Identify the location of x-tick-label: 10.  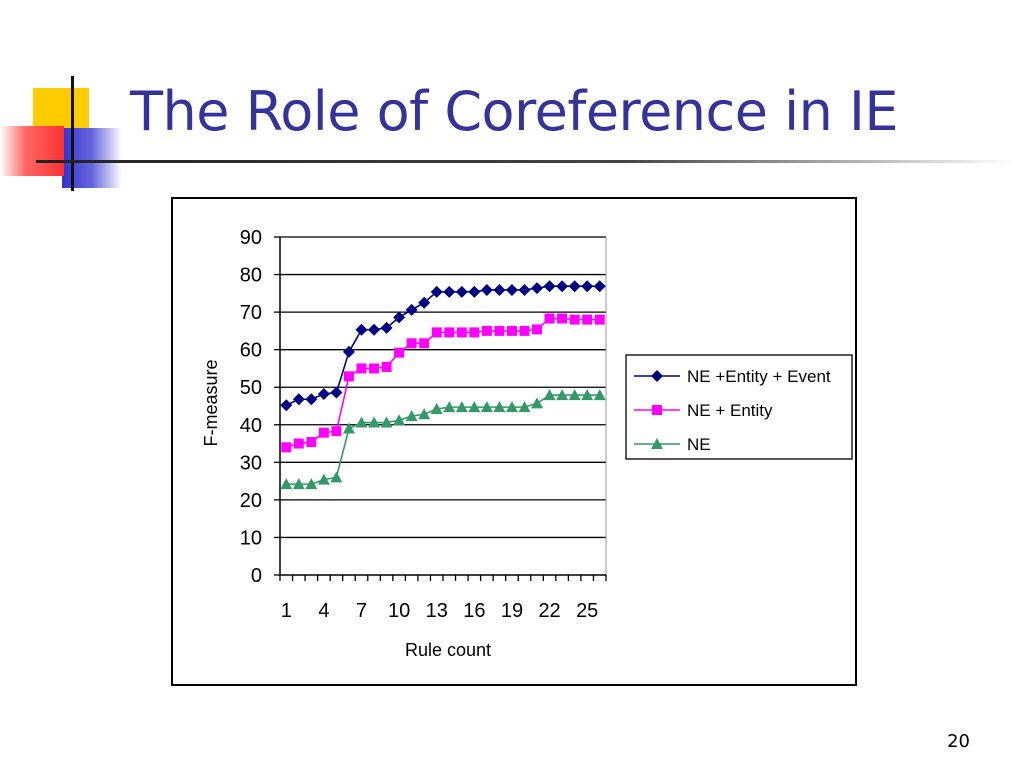
(399, 611).